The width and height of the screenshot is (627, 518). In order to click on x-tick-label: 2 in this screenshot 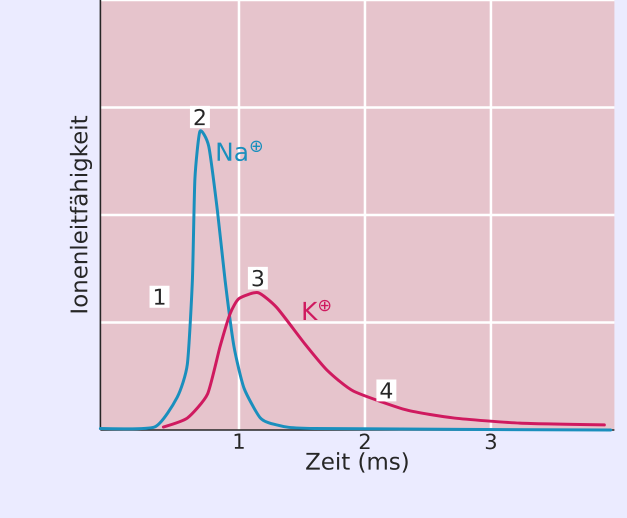, I will do `click(365, 442)`.